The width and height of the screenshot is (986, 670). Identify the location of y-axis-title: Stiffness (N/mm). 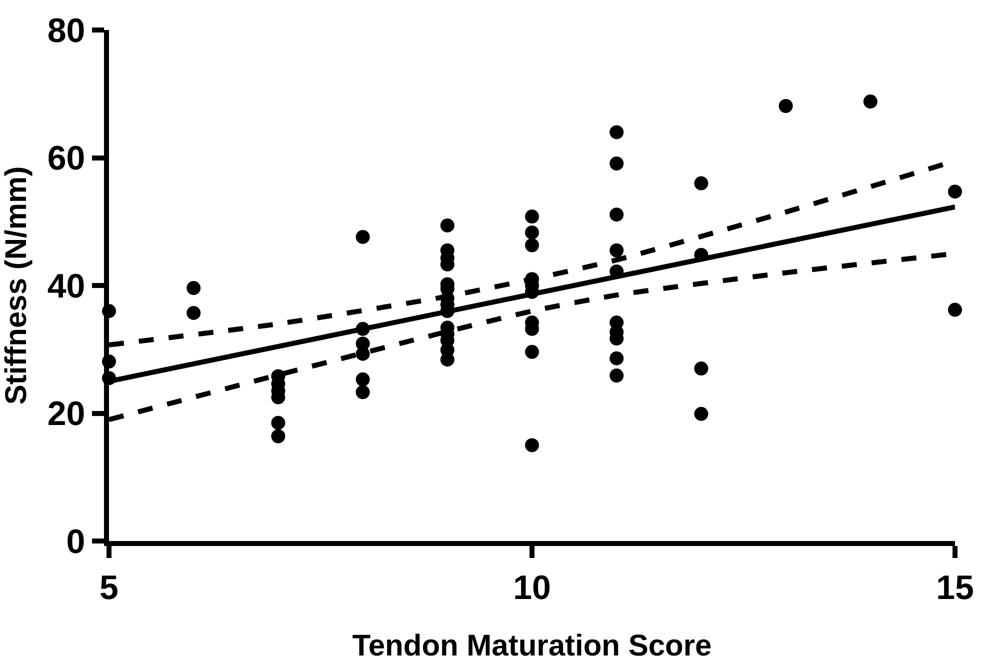
(16, 285).